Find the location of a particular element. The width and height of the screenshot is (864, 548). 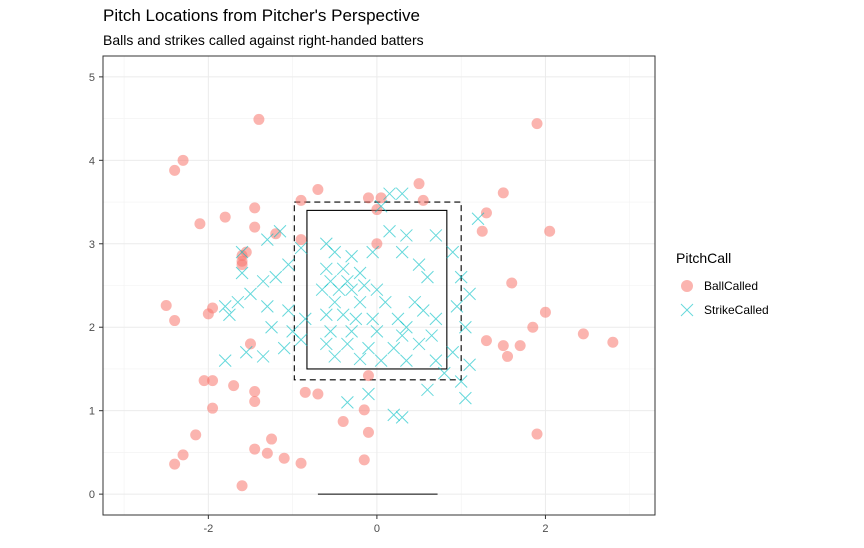

y-tick-label: 1 is located at coordinates (92, 412).